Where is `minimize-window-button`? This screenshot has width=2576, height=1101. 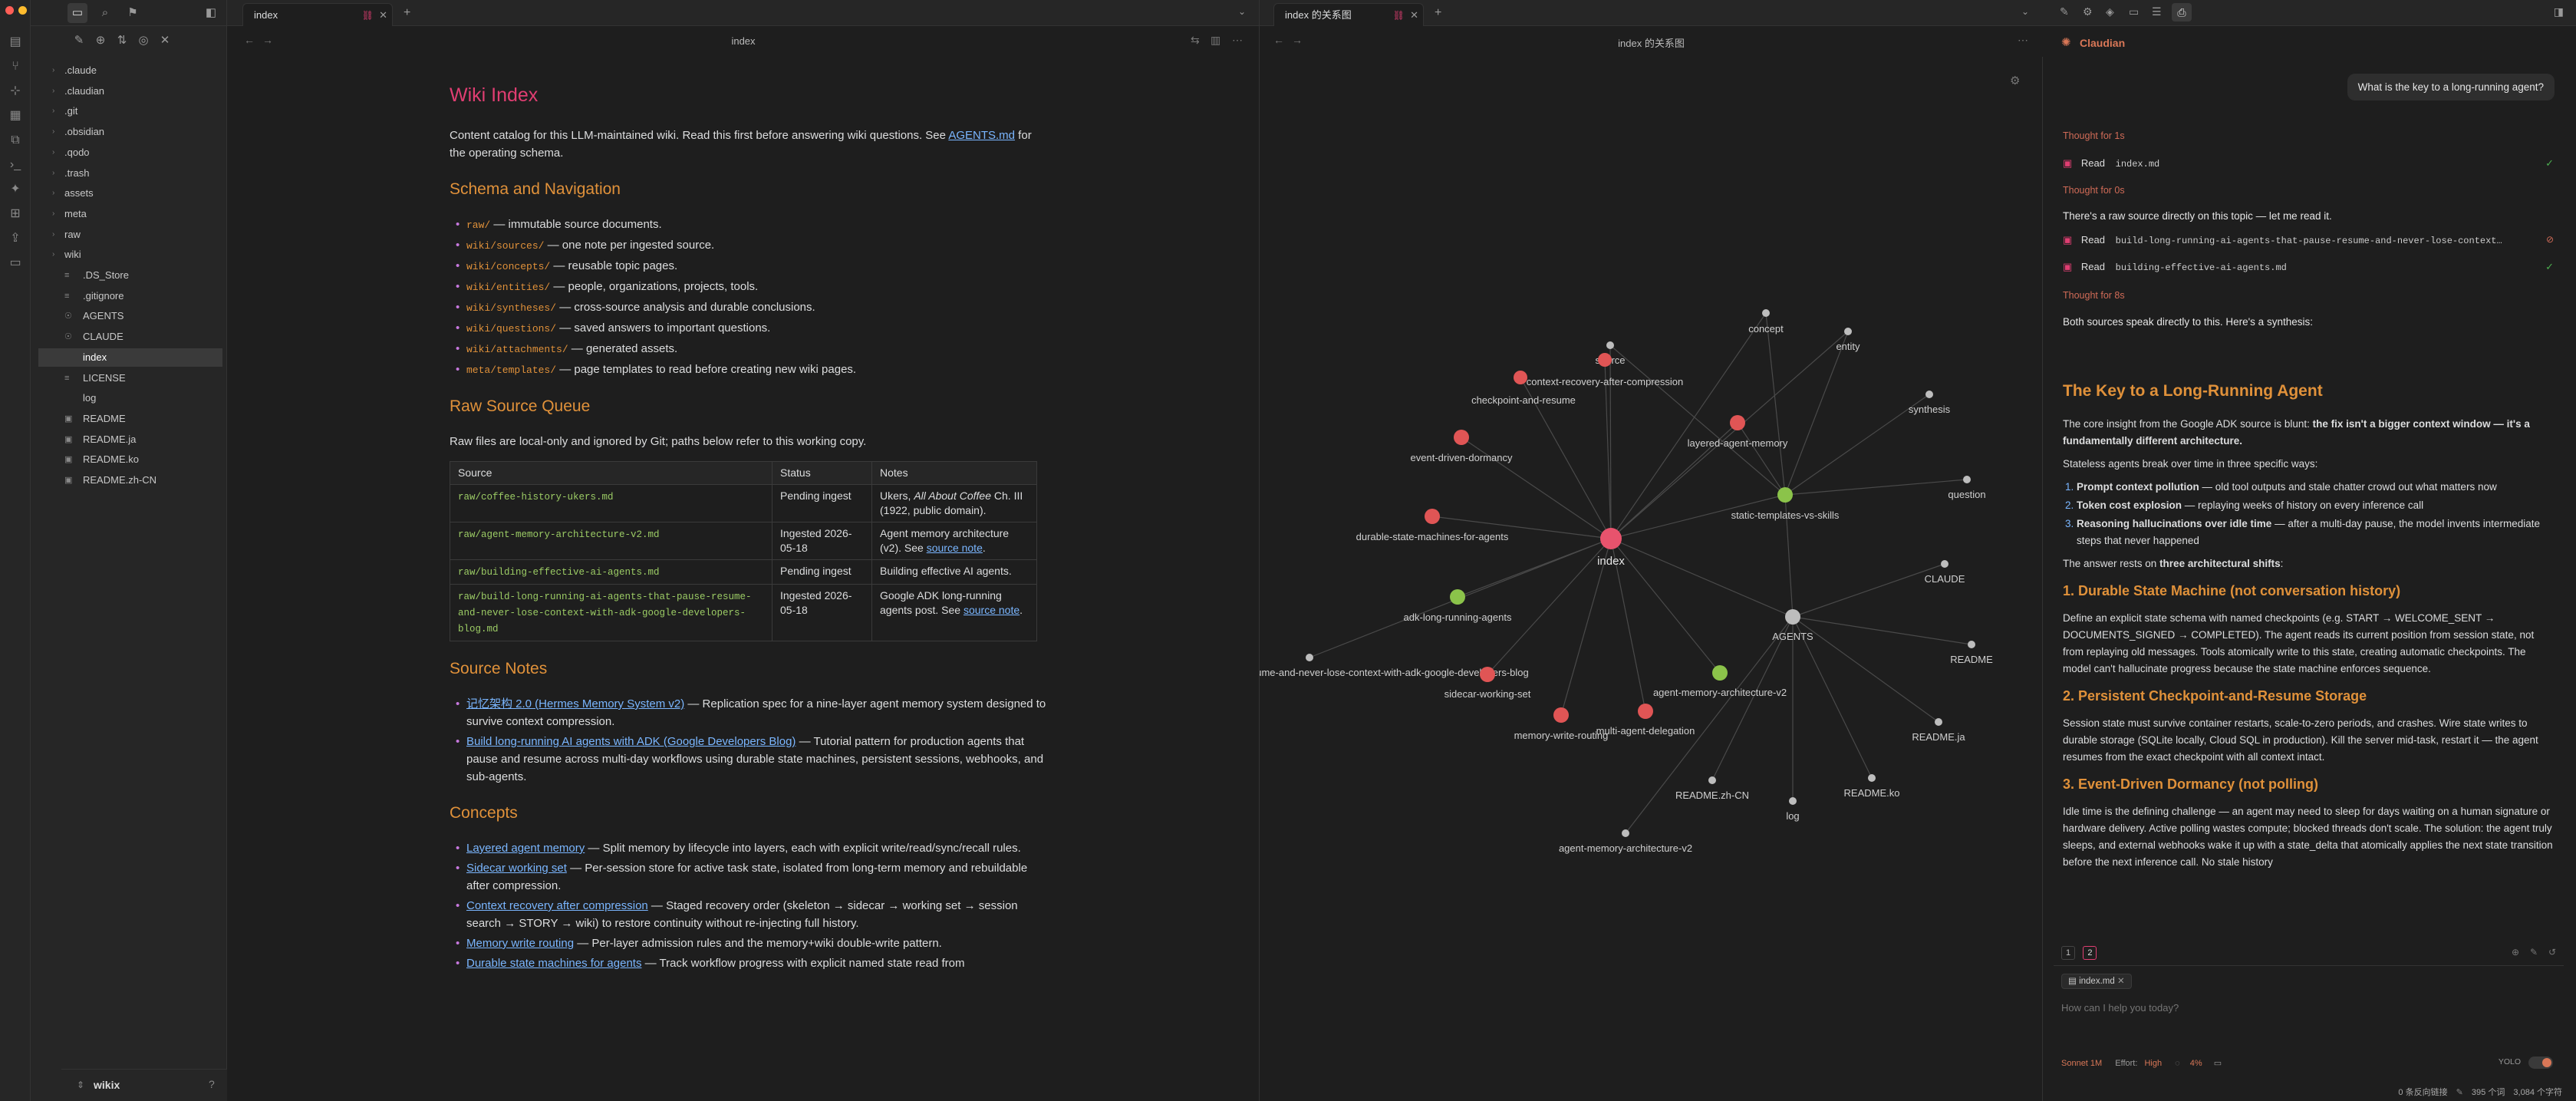 minimize-window-button is located at coordinates (22, 10).